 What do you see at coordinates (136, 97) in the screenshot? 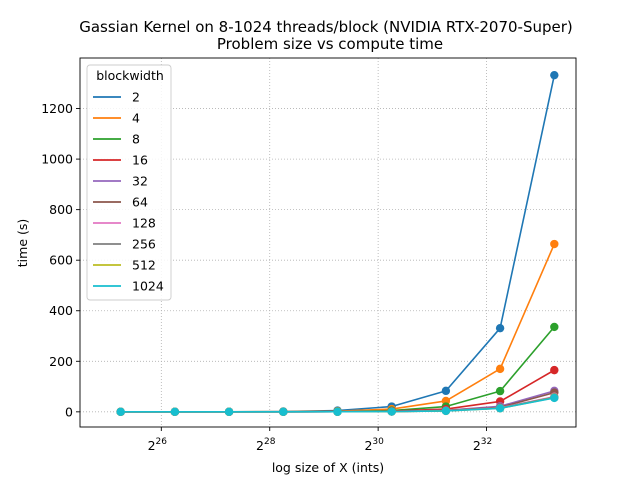
I see `legend-label: 2` at bounding box center [136, 97].